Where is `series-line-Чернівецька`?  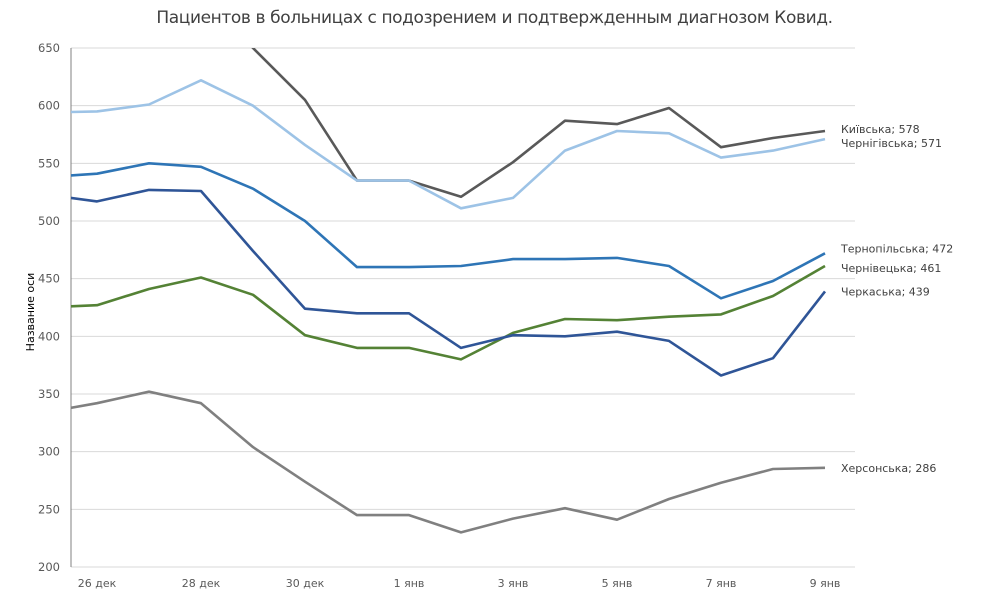
series-line-Чернівецька is located at coordinates (448, 312).